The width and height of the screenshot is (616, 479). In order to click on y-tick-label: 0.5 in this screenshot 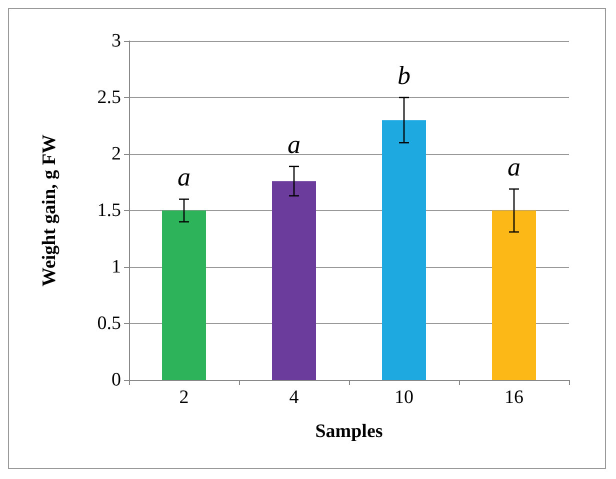, I will do `click(109, 323)`.